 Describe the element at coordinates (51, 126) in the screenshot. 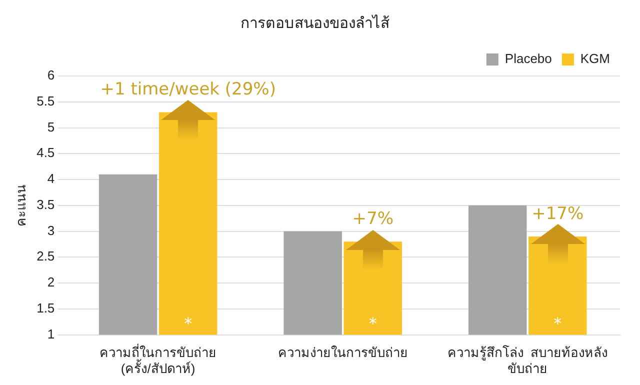

I see `y-tick-label: 5` at that location.